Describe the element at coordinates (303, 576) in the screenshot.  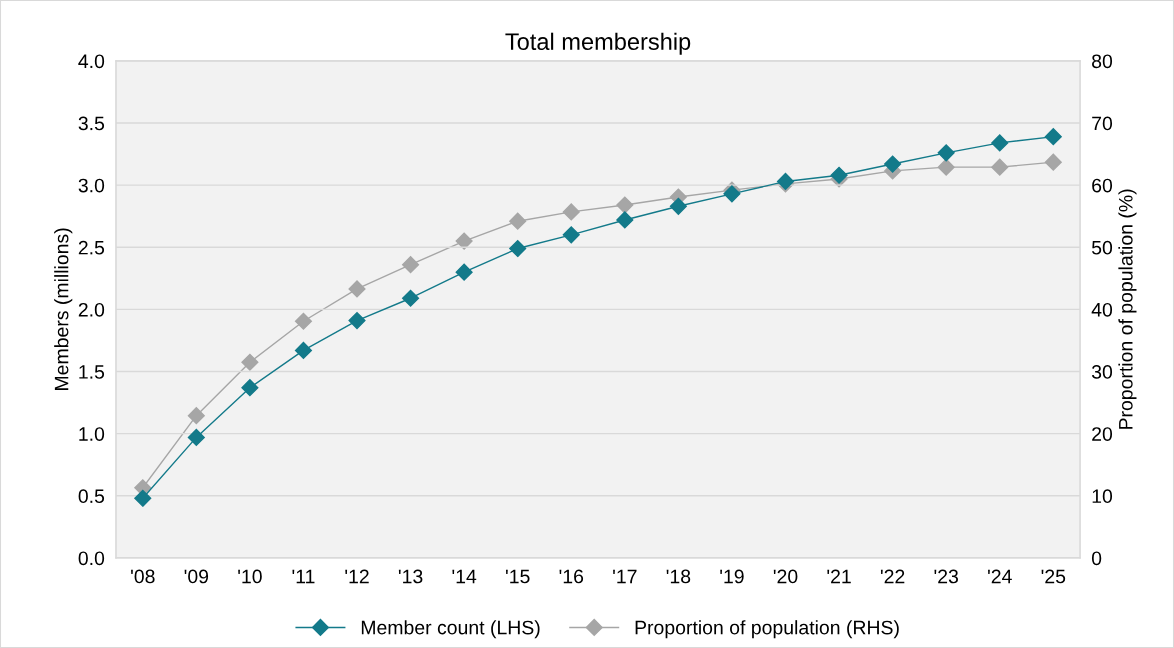
I see `x-tick-label: '11` at that location.